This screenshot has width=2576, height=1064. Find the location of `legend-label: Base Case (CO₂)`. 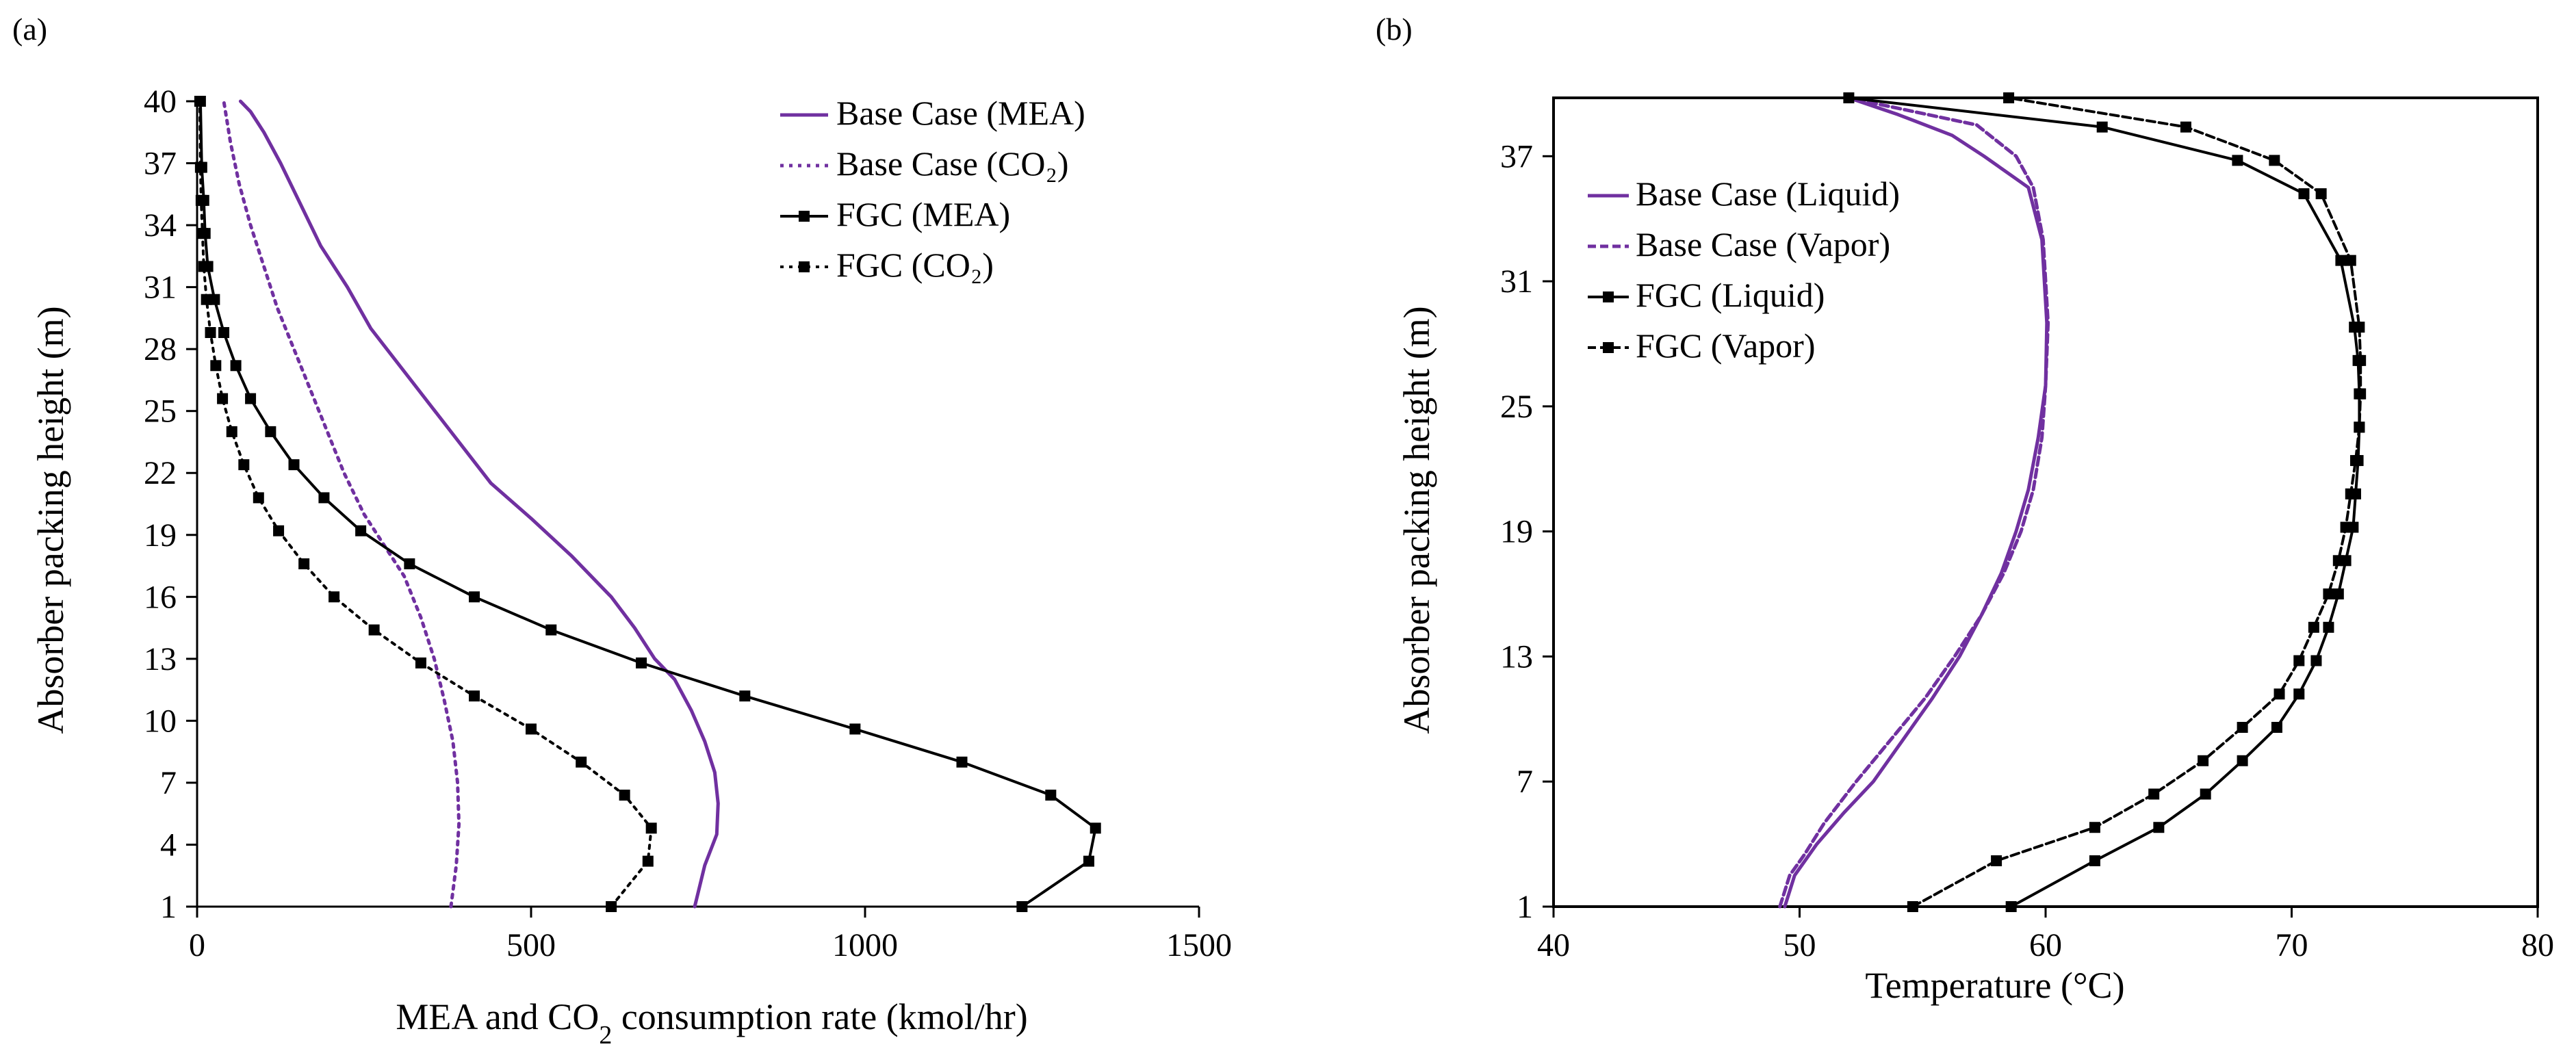

legend-label: Base Case (CO₂) is located at coordinates (952, 163).